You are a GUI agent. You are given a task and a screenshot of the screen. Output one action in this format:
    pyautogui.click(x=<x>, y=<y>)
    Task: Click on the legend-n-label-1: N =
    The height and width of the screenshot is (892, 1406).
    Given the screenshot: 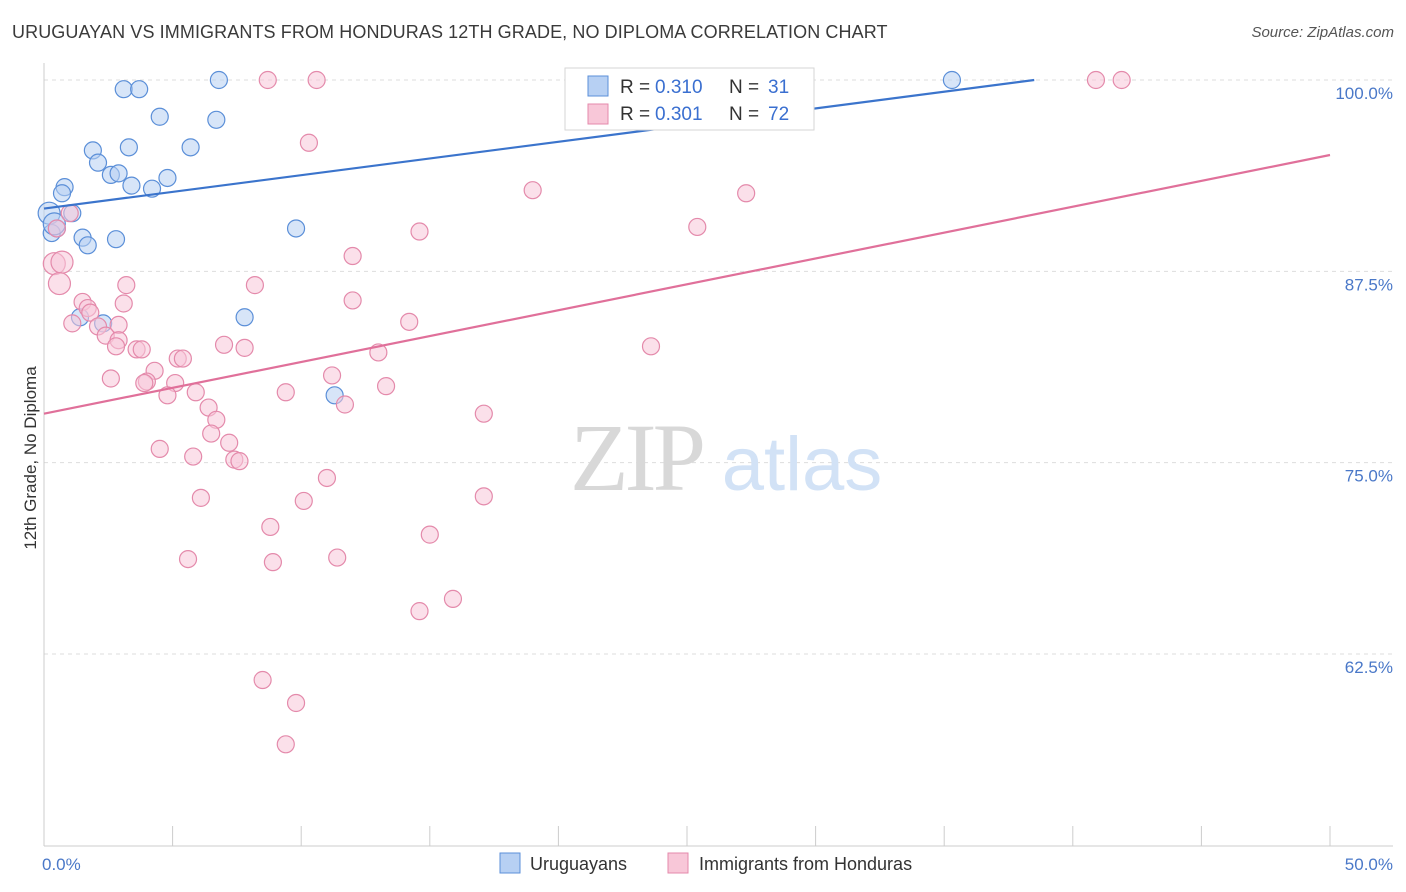 What is the action you would take?
    pyautogui.click(x=744, y=114)
    